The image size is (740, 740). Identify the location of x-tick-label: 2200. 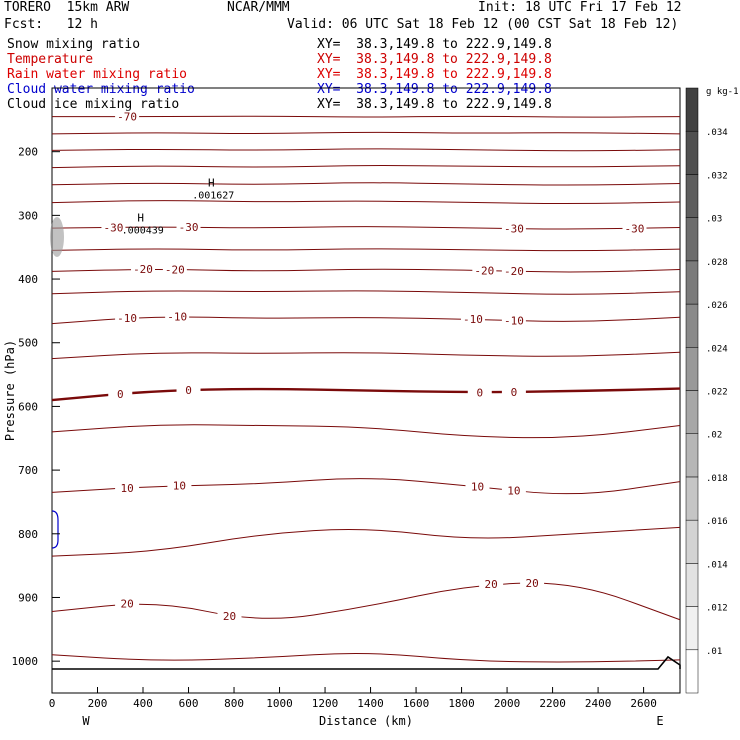
(552, 703).